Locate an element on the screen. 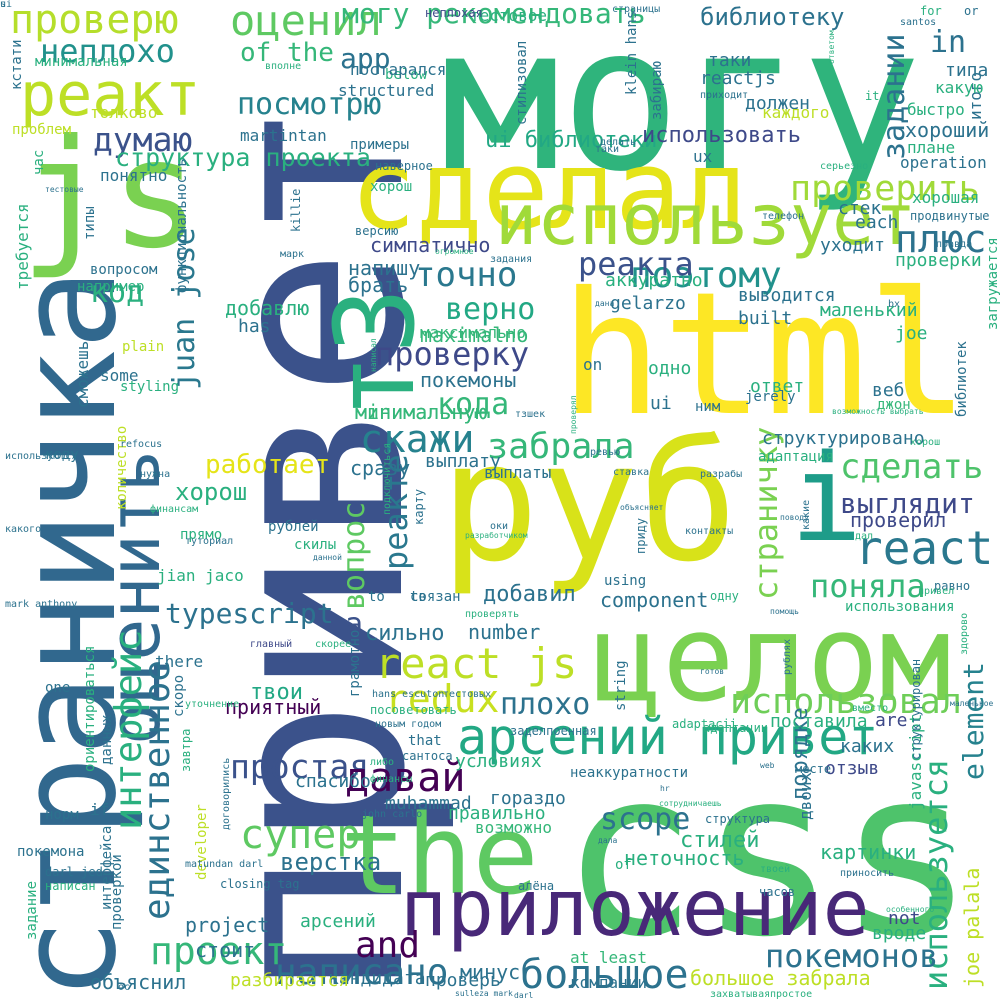 The height and width of the screenshot is (1000, 1000). cloud-word: структура is located at coordinates (738, 819).